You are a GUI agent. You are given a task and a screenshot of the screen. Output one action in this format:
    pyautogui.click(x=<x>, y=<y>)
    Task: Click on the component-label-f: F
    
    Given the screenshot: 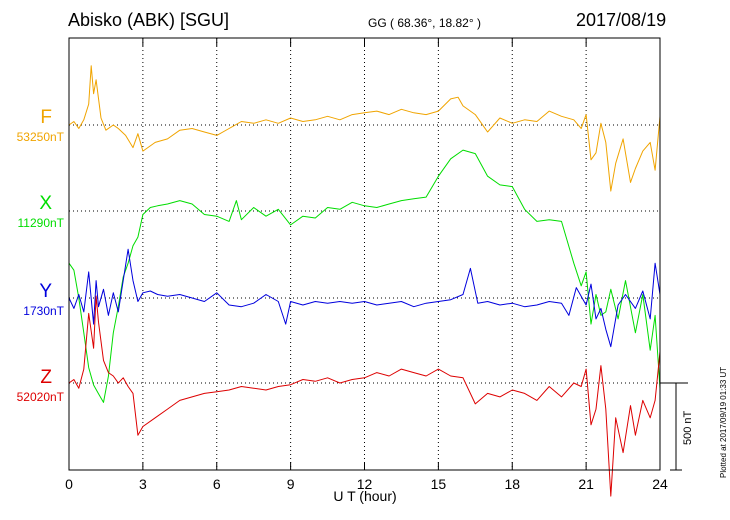 What is the action you would take?
    pyautogui.click(x=46, y=117)
    